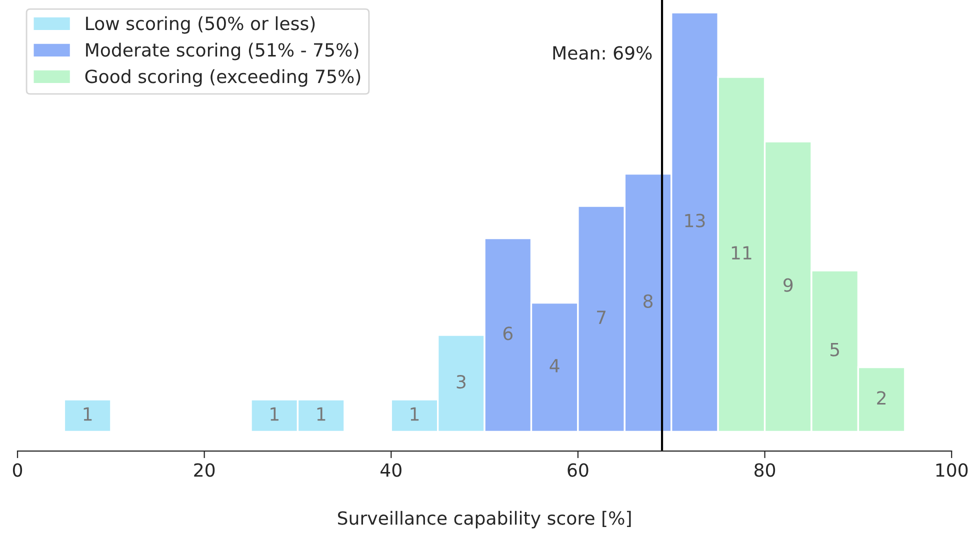  Describe the element at coordinates (555, 365) in the screenshot. I see `data-label: 4` at that location.